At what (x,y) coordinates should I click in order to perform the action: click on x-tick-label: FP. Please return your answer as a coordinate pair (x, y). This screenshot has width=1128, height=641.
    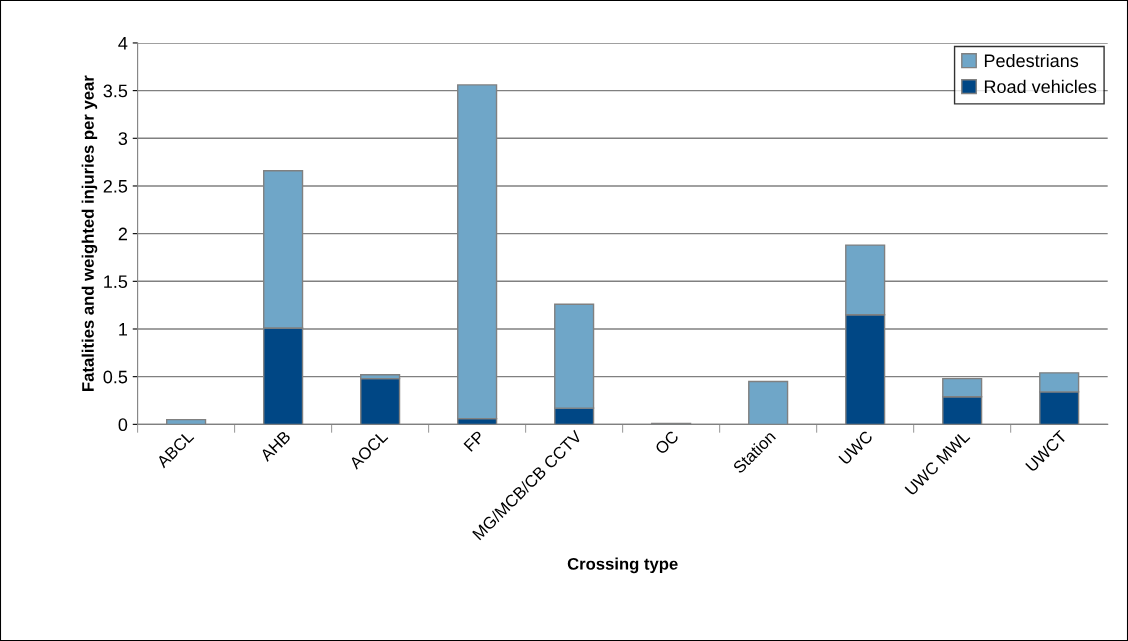
    Looking at the image, I should click on (474, 441).